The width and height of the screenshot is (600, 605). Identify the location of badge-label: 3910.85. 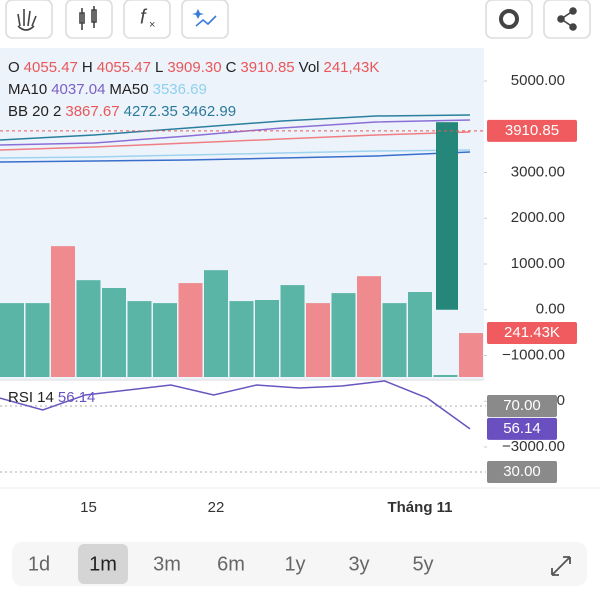
(532, 130).